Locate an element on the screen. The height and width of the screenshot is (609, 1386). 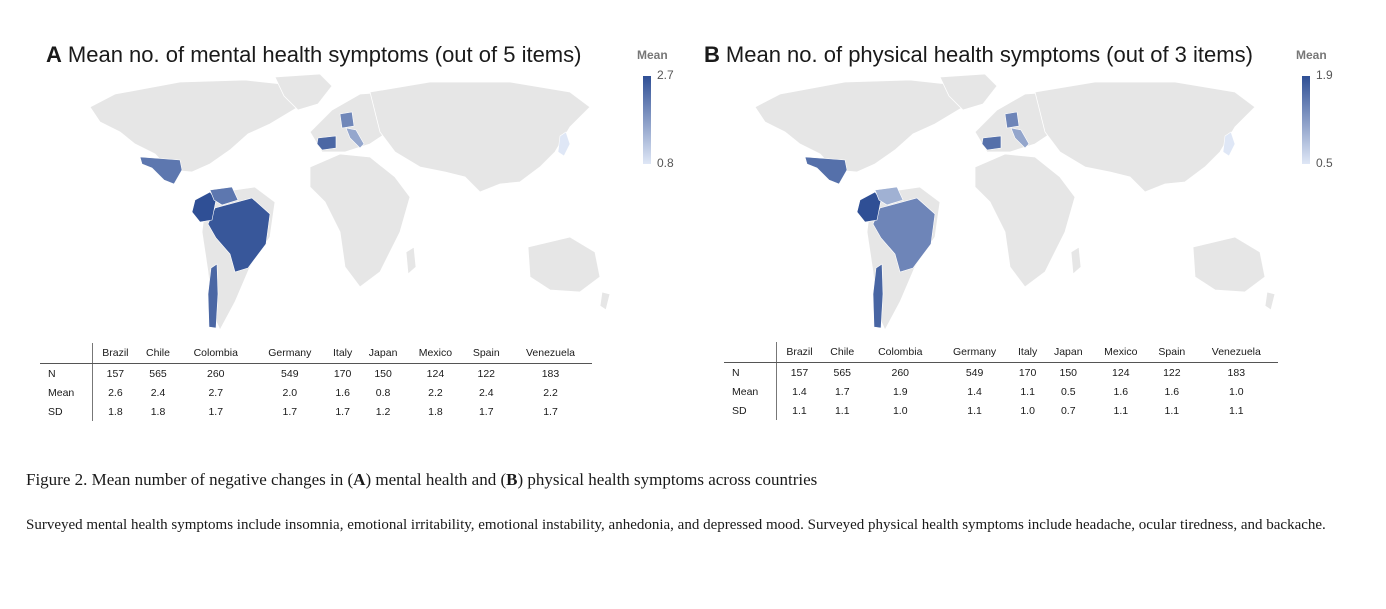
column-header: Spain is located at coordinates (486, 353).